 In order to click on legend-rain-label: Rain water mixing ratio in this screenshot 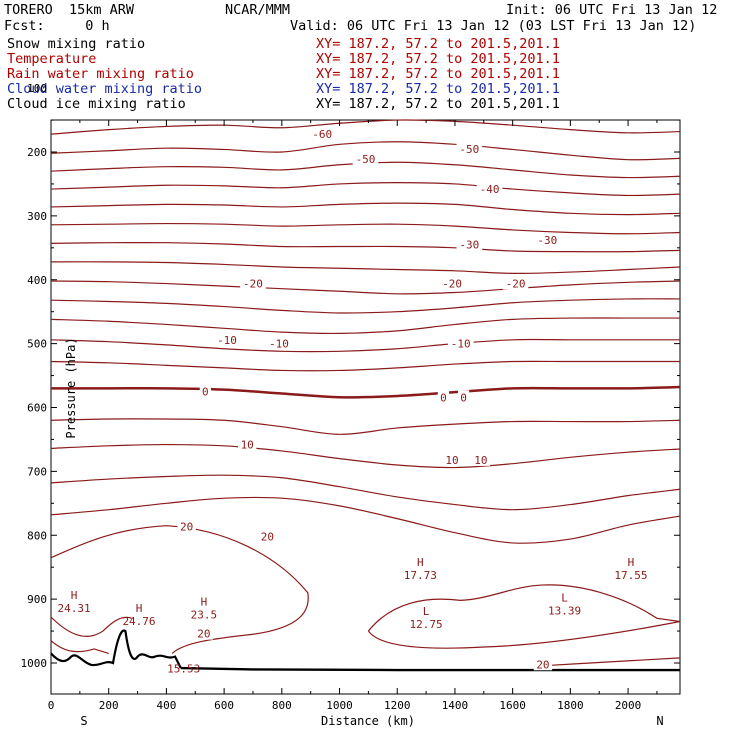, I will do `click(100, 74)`.